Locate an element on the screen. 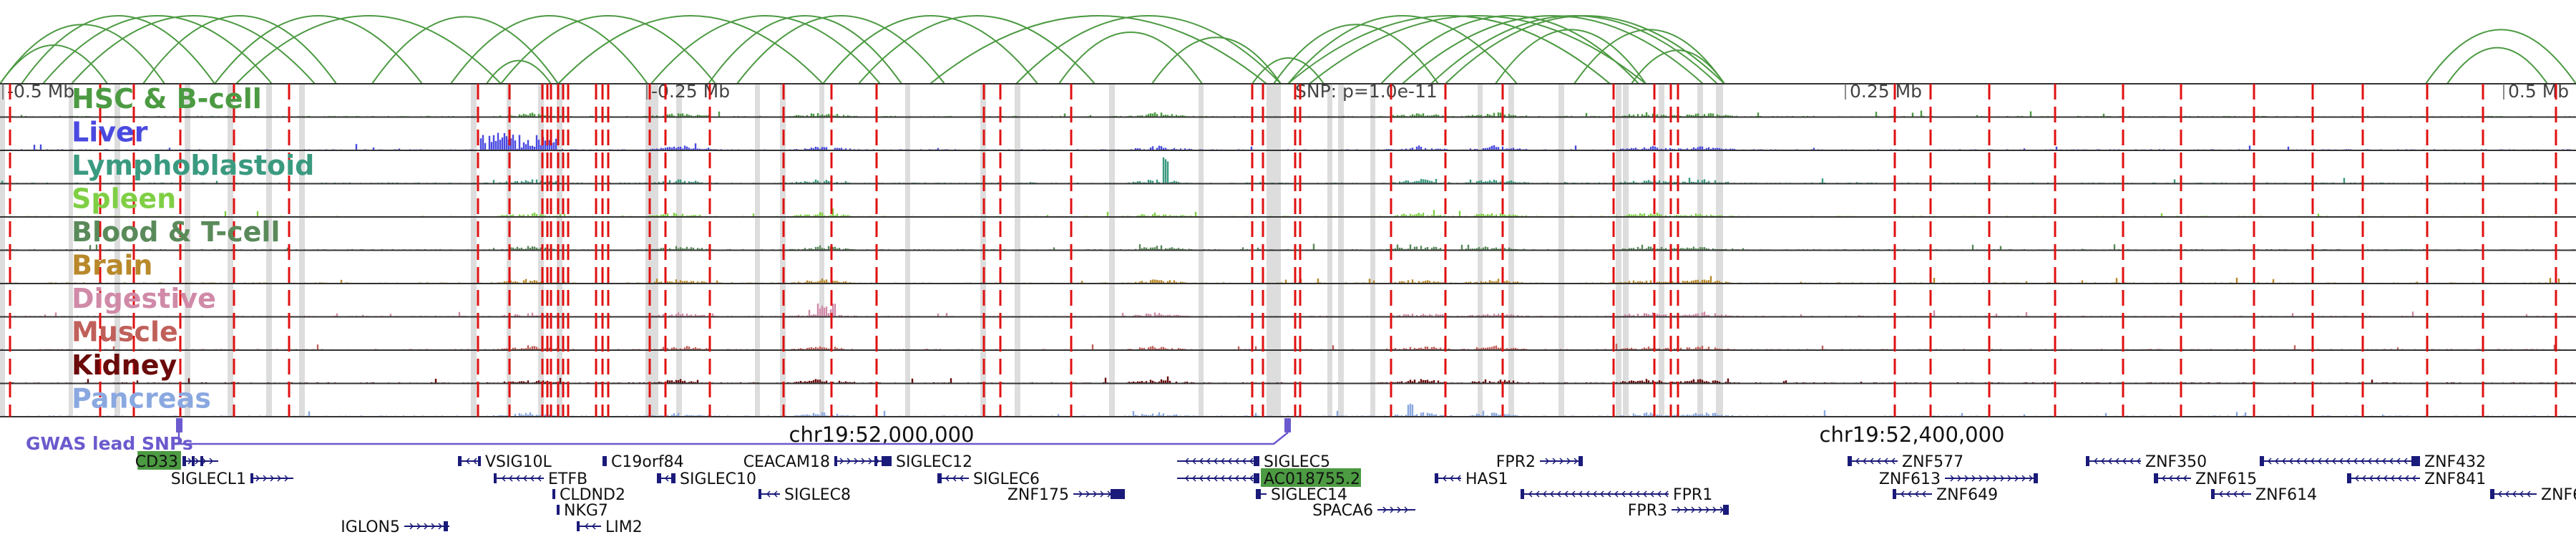  gene-has1: HAS1 is located at coordinates (1471, 479).